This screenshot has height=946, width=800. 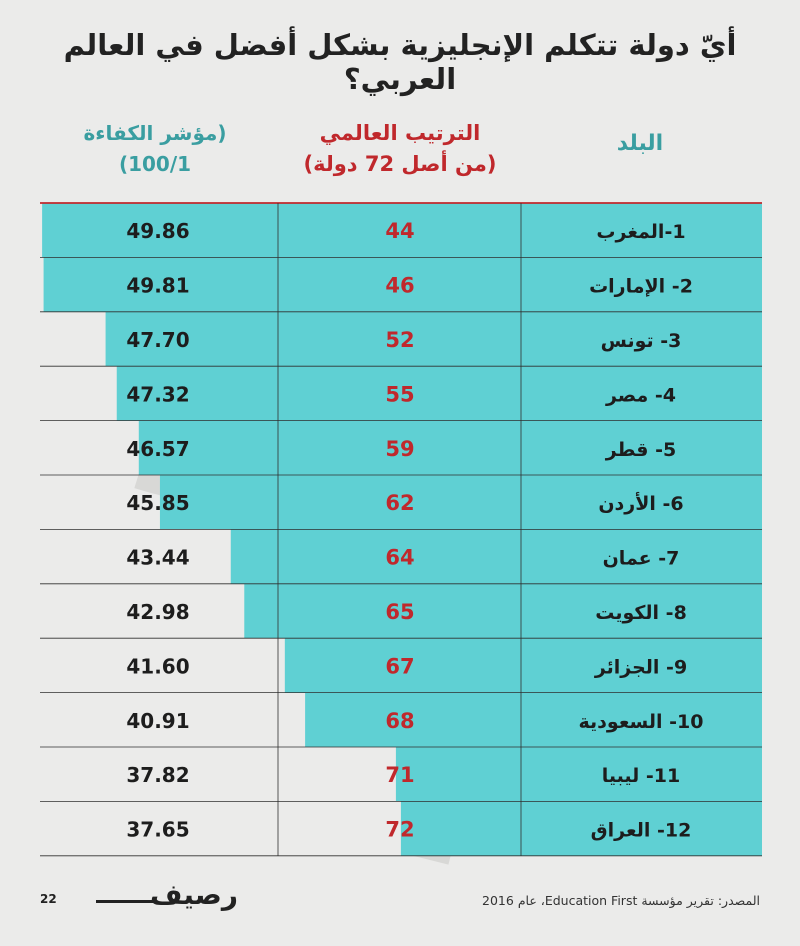 I want to click on country-label-5: 5- قطر, so click(x=641, y=450).